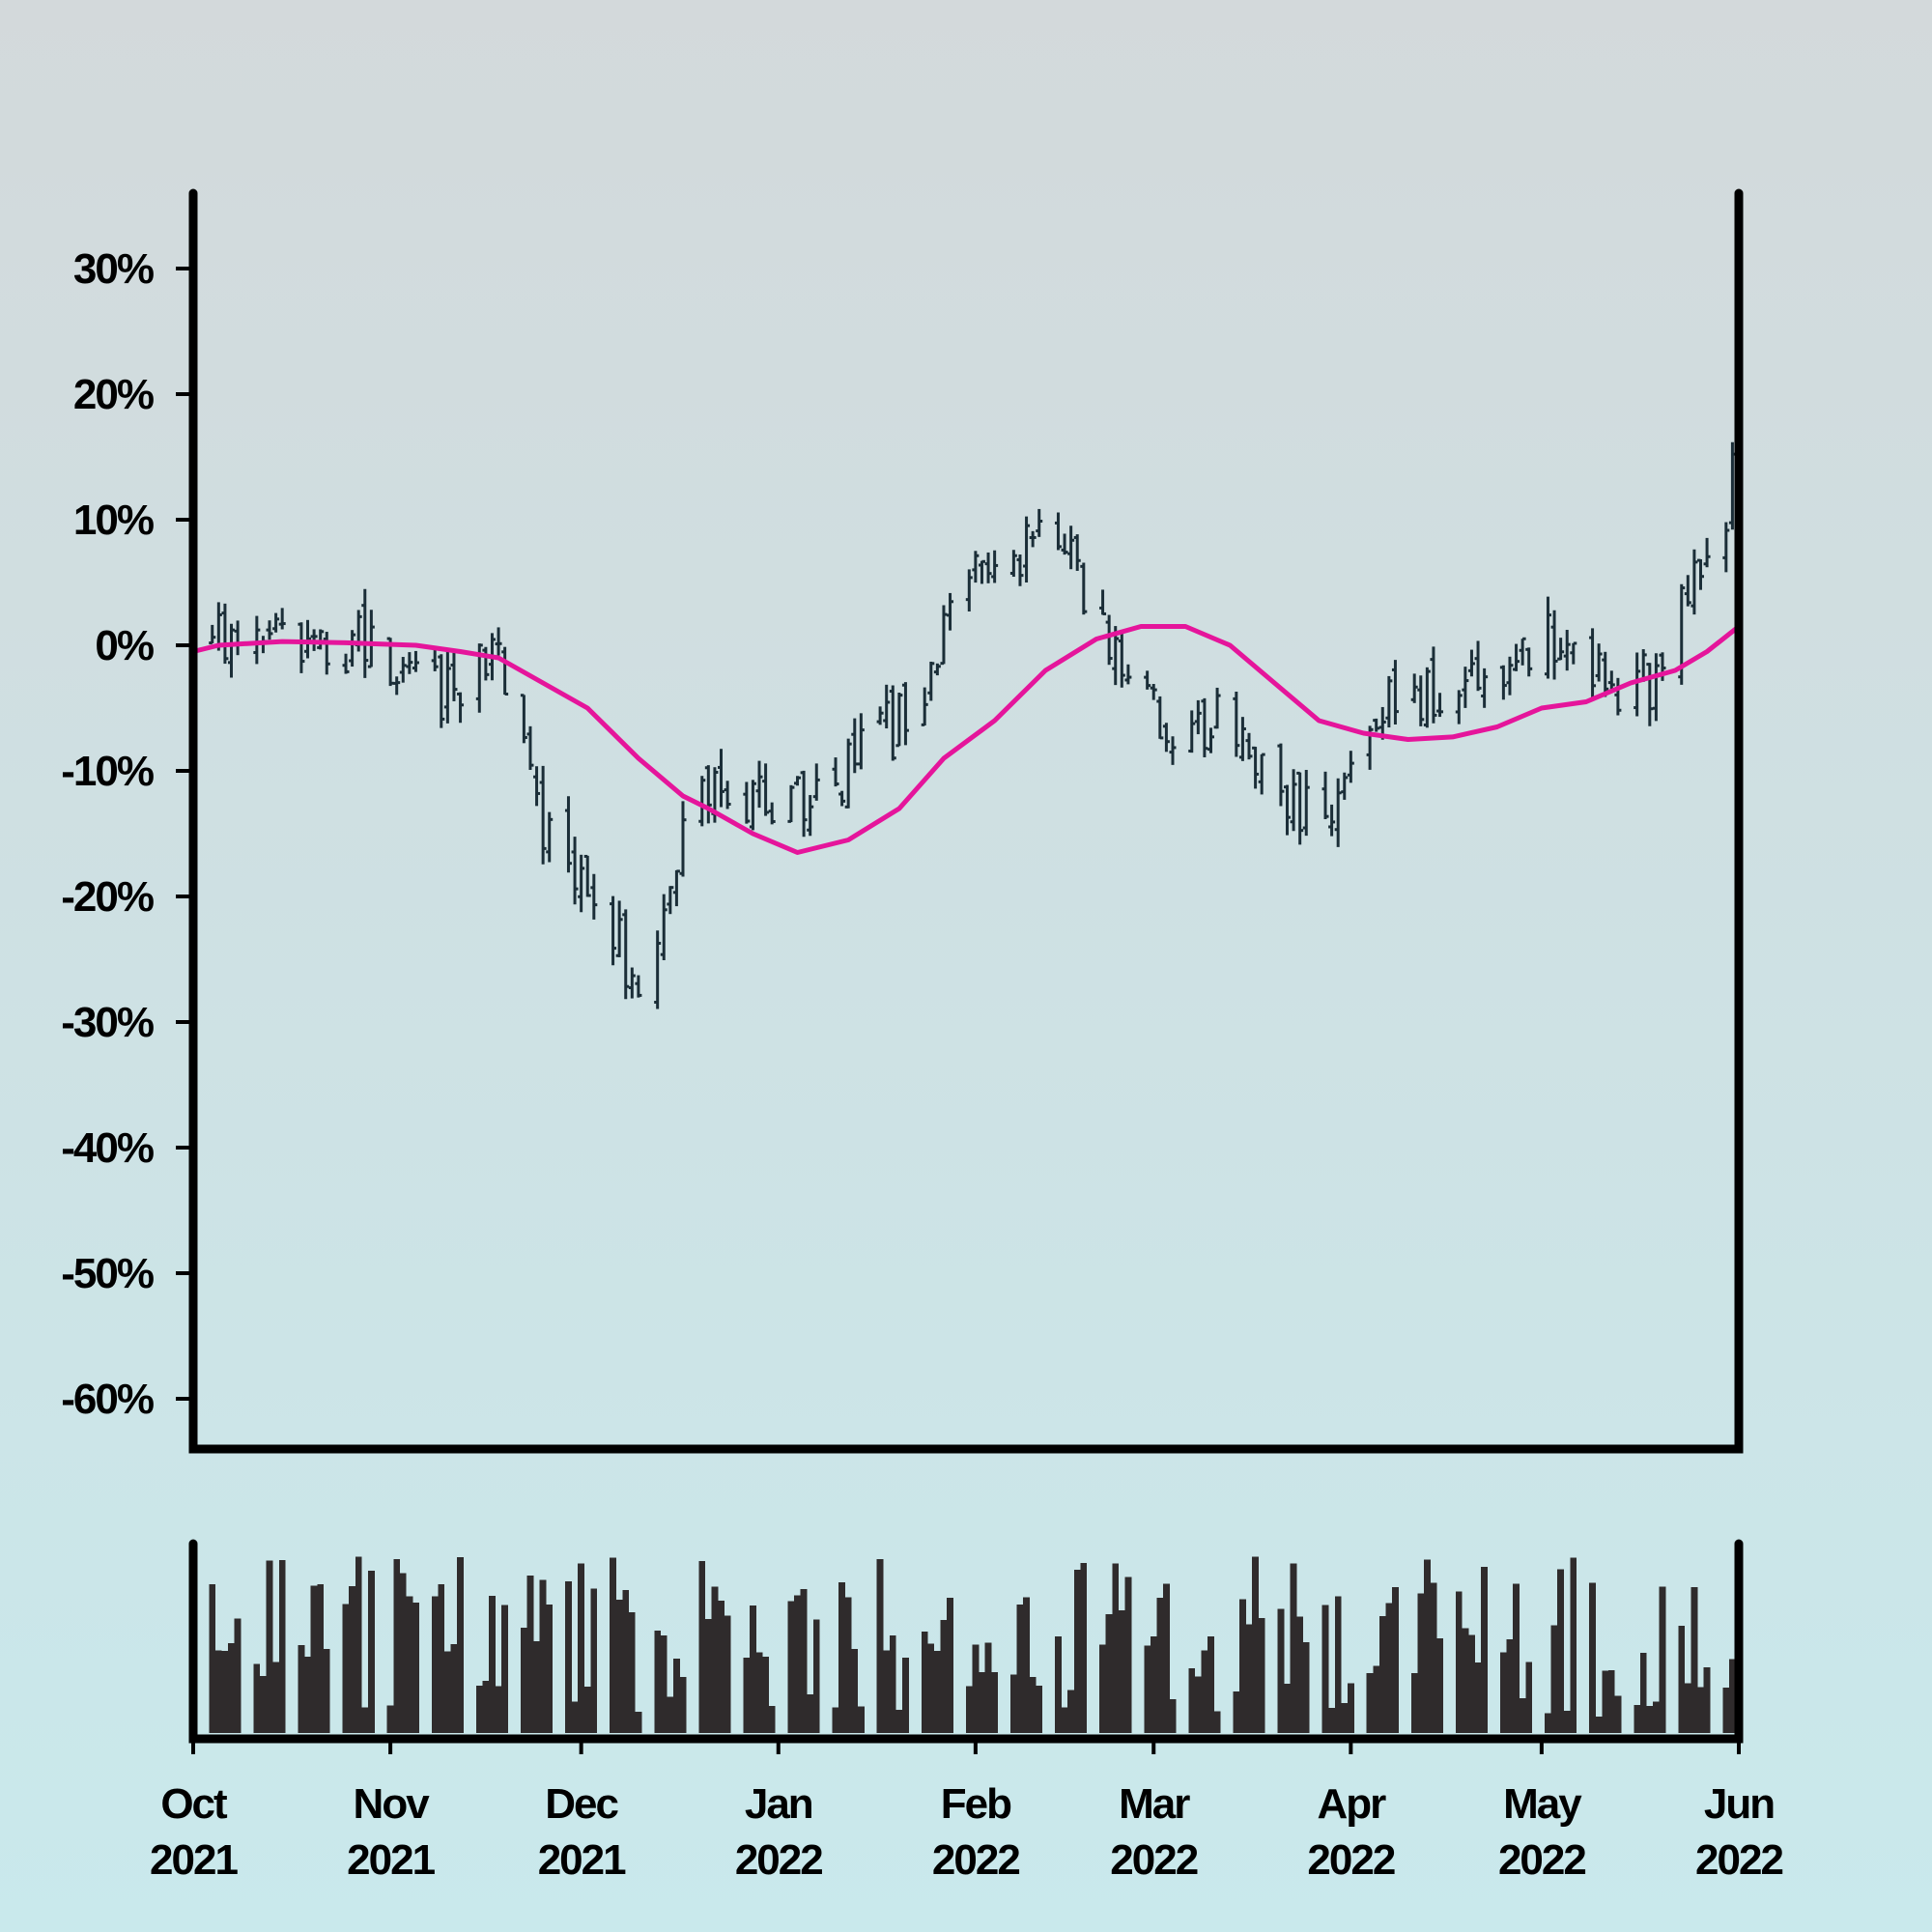 This screenshot has height=1932, width=1932. What do you see at coordinates (975, 1832) in the screenshot?
I see `x-tick-label: Feb 2022` at bounding box center [975, 1832].